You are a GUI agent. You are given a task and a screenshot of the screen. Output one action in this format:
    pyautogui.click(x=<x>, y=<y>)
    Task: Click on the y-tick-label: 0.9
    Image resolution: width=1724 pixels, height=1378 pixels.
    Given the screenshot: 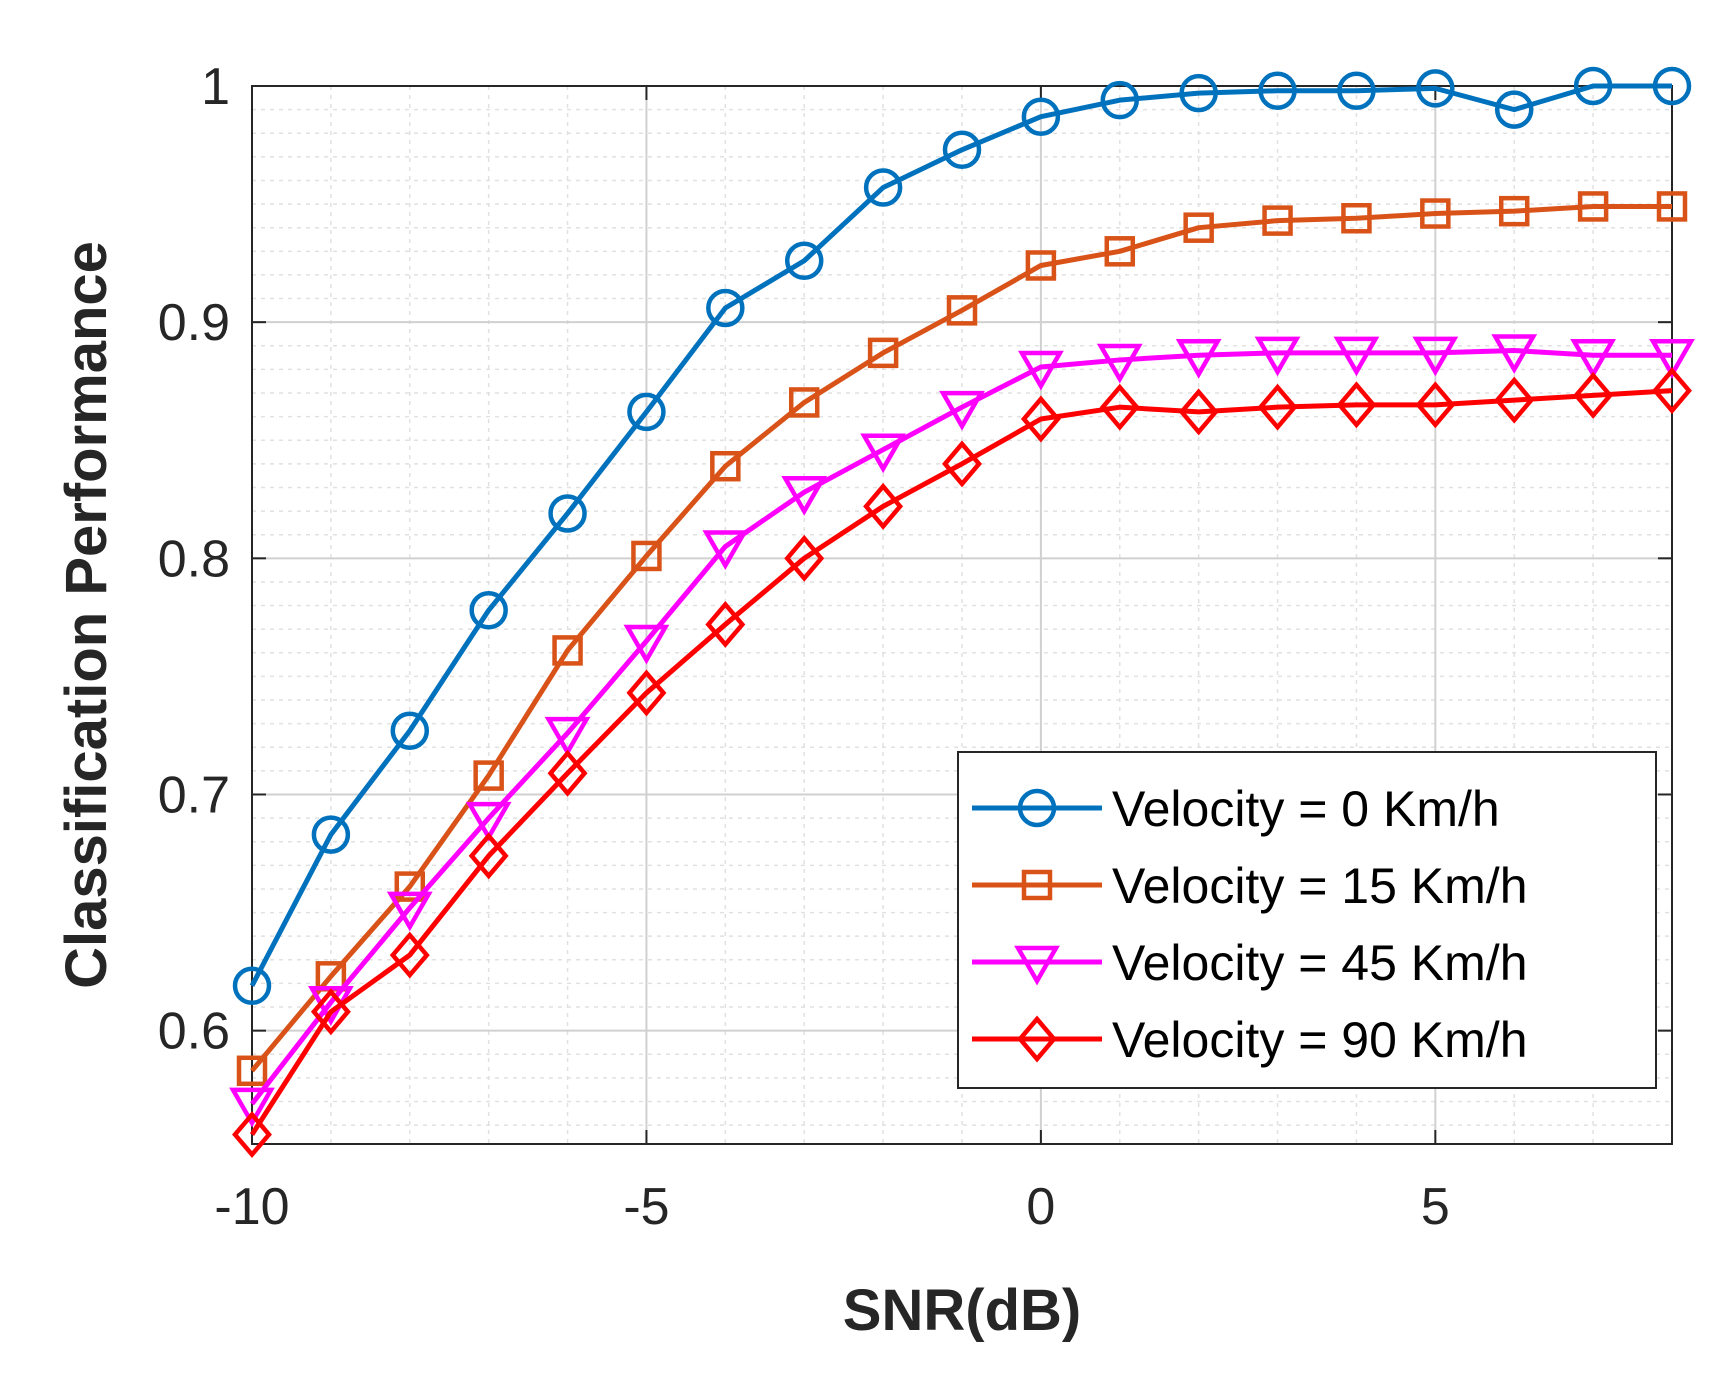 What is the action you would take?
    pyautogui.click(x=194, y=323)
    